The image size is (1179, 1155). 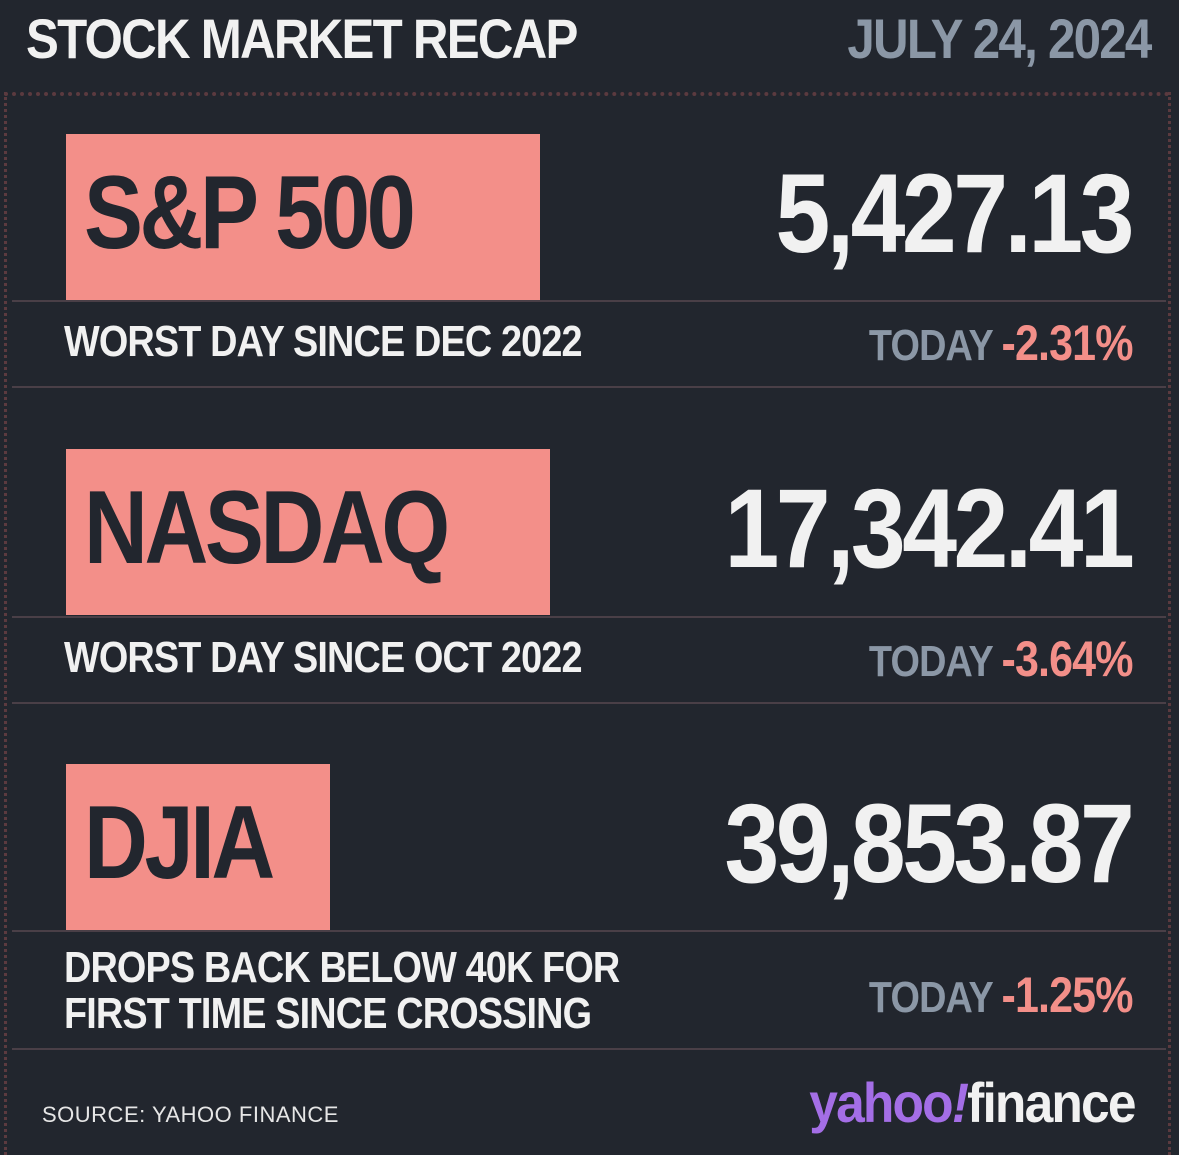 I want to click on index-name: NASDAQ, so click(x=267, y=528).